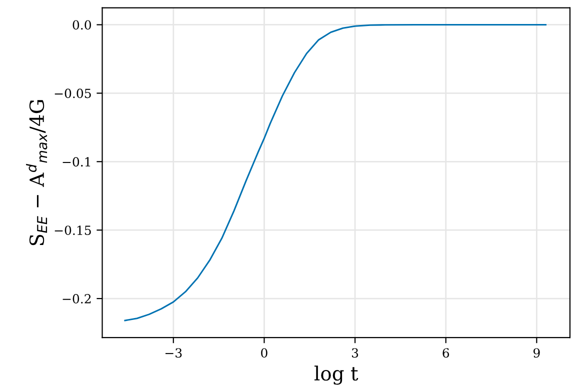 The width and height of the screenshot is (581, 388). What do you see at coordinates (37, 173) in the screenshot?
I see `y-axis-title: S$_{EE}$ − A$^{d}$$_{max}$/4G` at bounding box center [37, 173].